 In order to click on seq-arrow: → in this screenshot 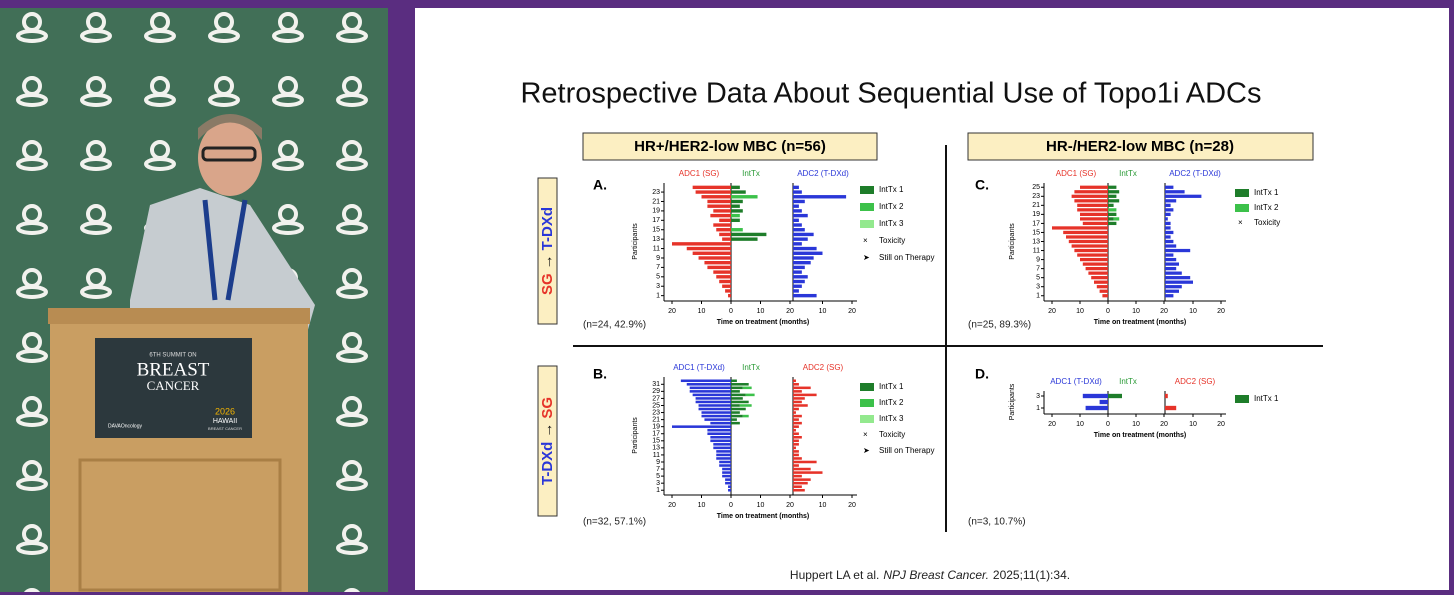, I will do `click(547, 430)`.